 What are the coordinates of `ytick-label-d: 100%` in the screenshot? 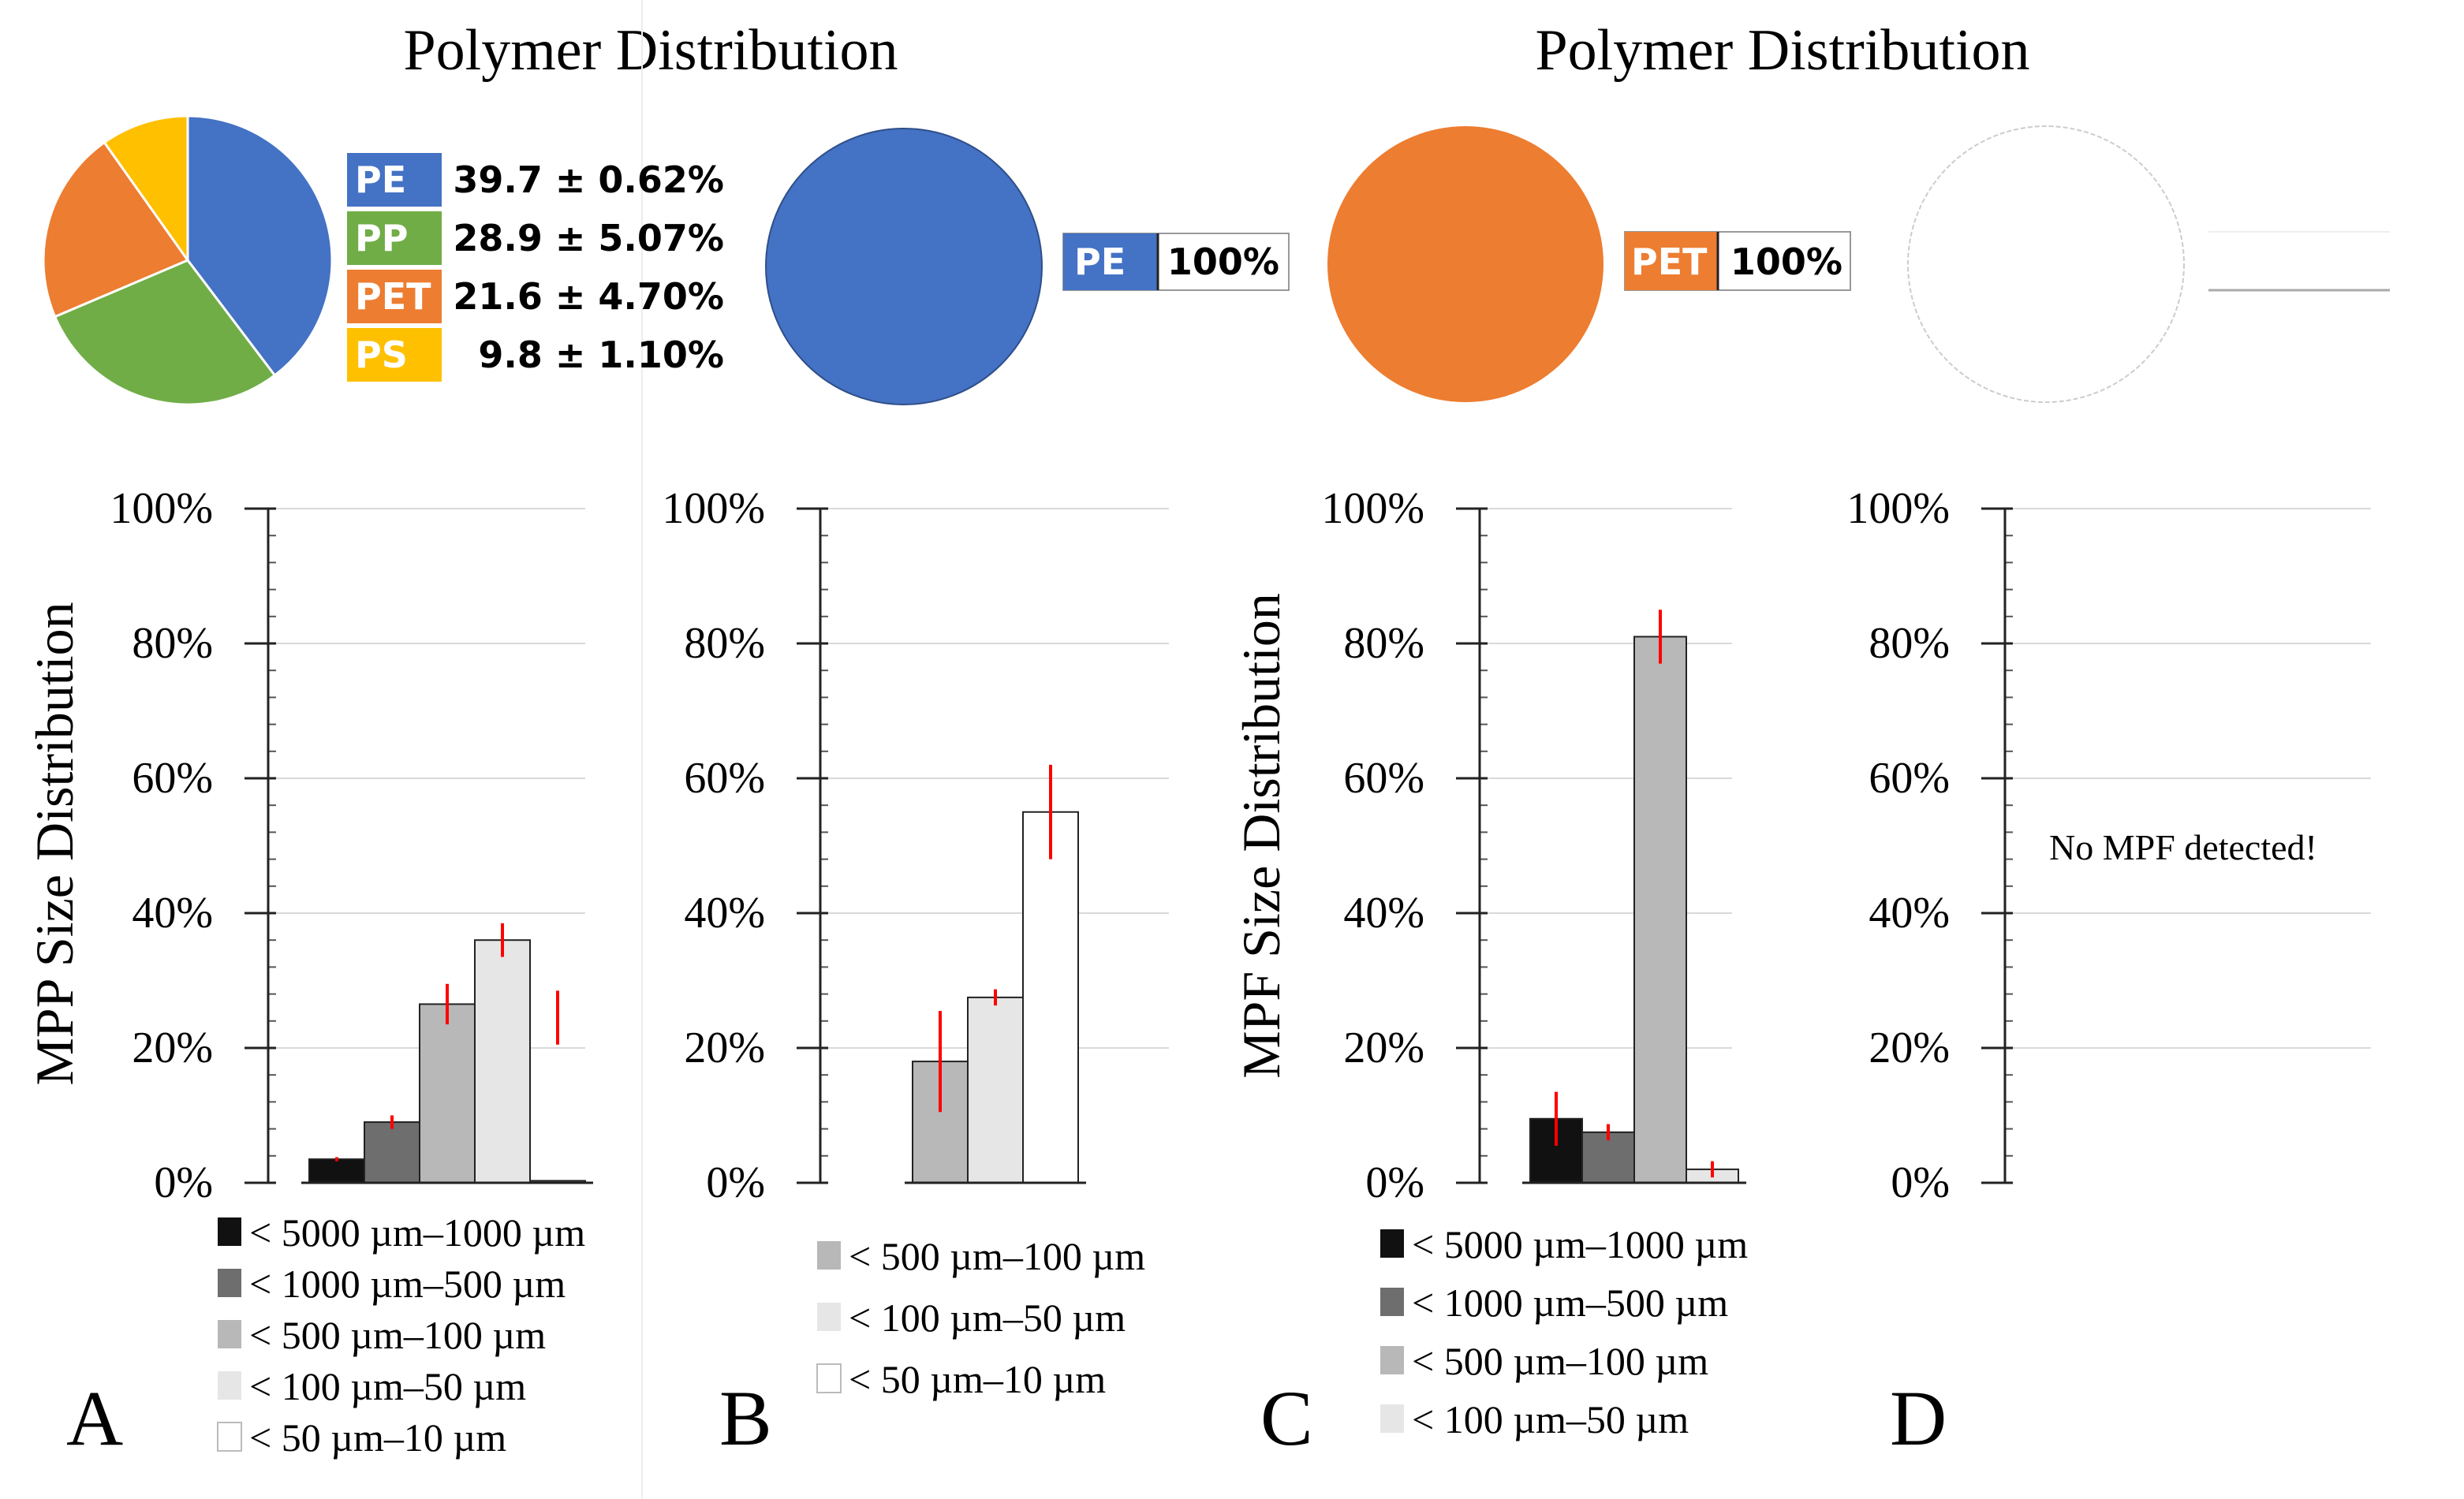 It's located at (1898, 508).